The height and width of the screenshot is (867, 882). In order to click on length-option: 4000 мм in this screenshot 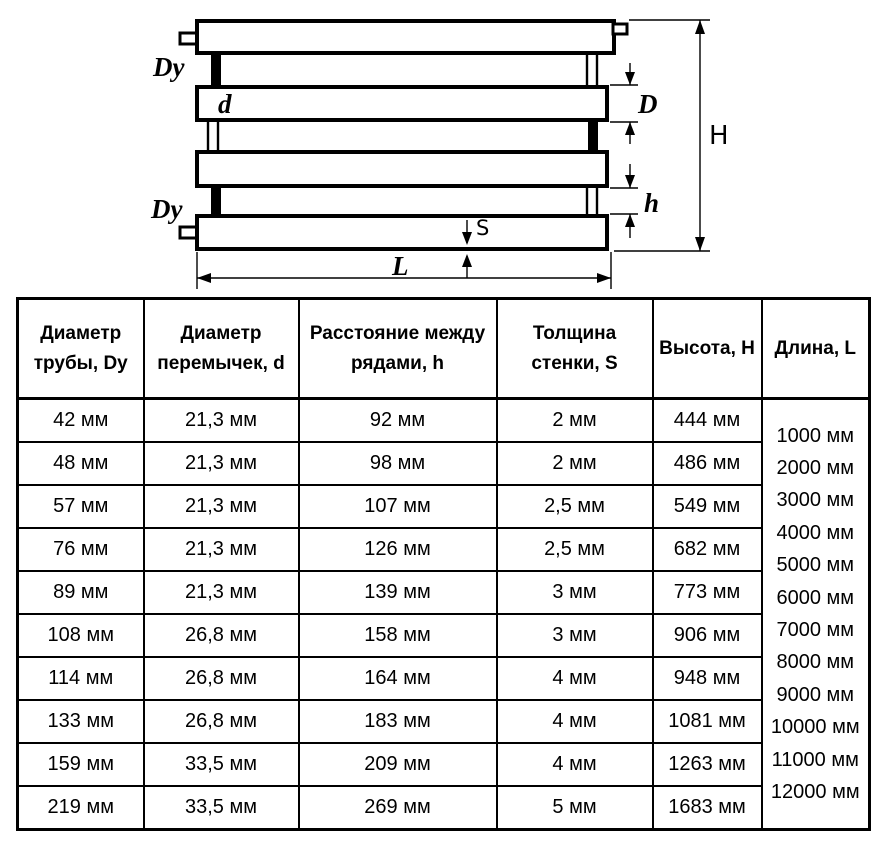, I will do `click(815, 532)`.